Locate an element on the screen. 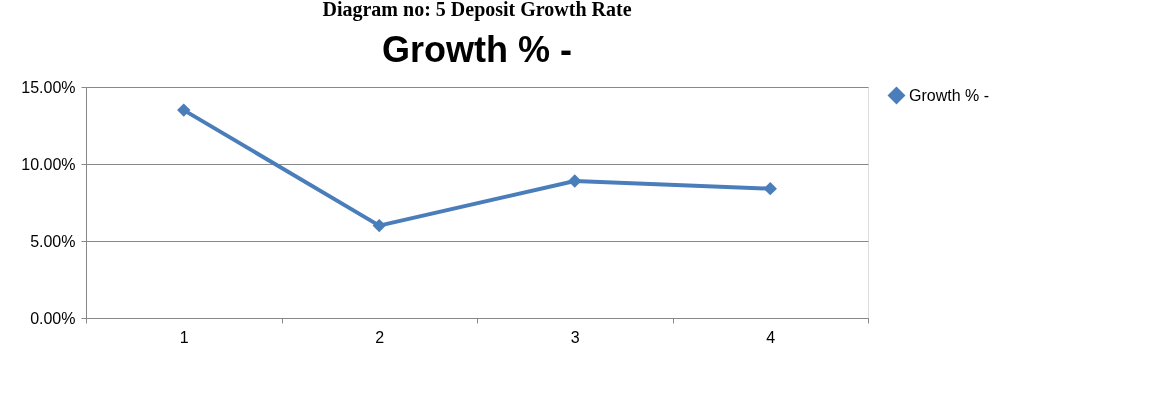  y-tick-label: 0.00% is located at coordinates (53, 318).